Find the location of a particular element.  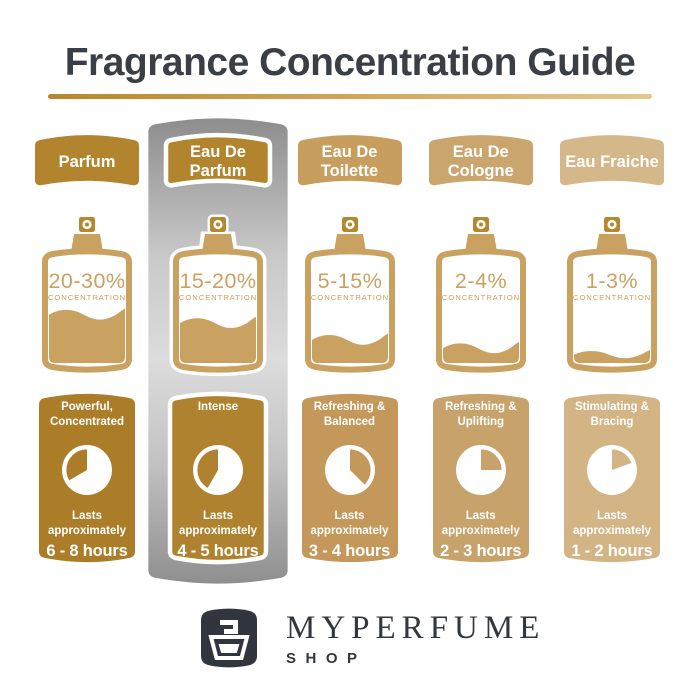

fragrance-type-label: Parfum is located at coordinates (87, 161).